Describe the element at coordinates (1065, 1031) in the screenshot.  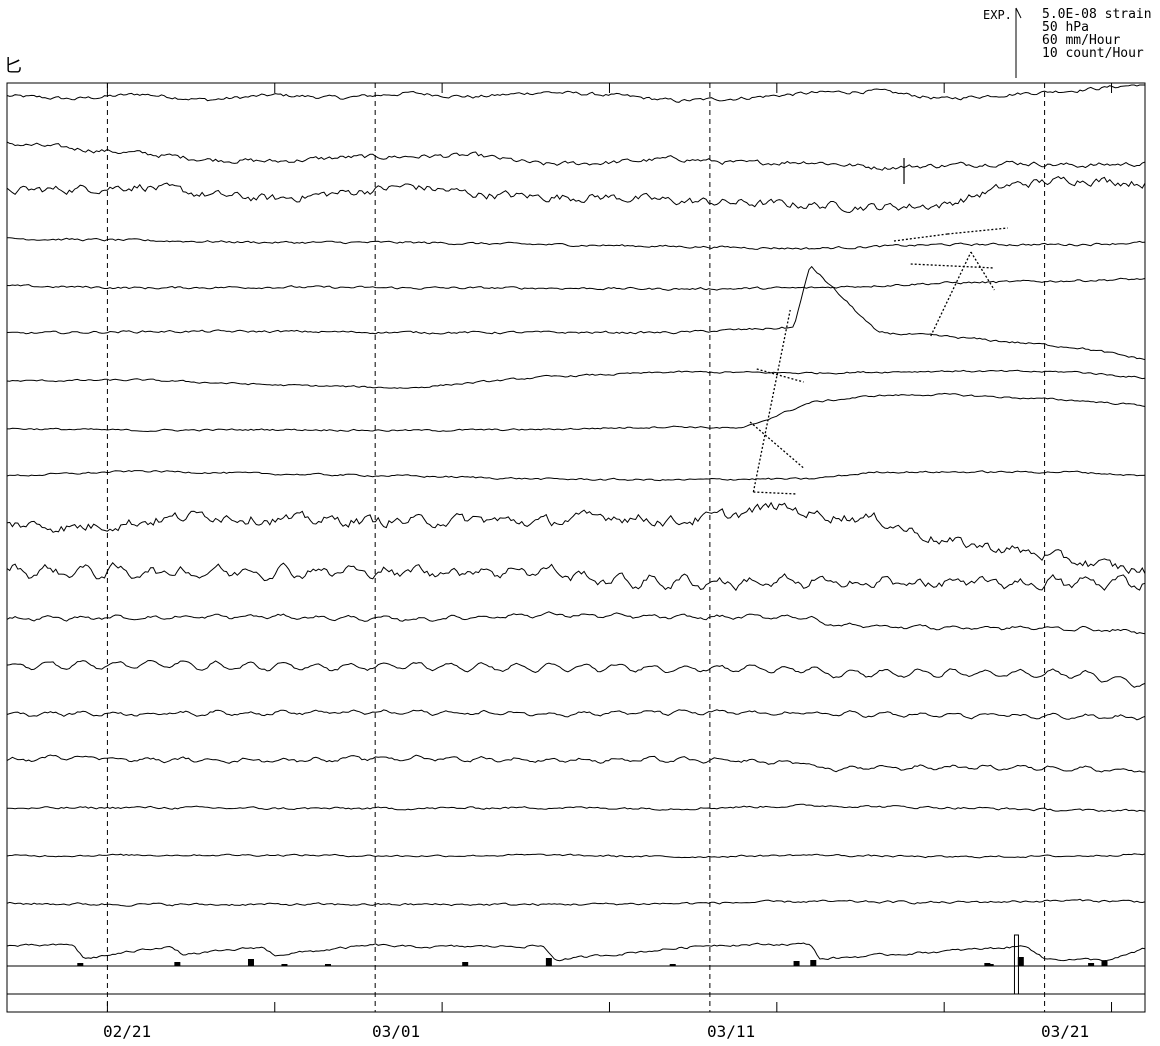
I see `x-tick-label-0321: 03/21` at that location.